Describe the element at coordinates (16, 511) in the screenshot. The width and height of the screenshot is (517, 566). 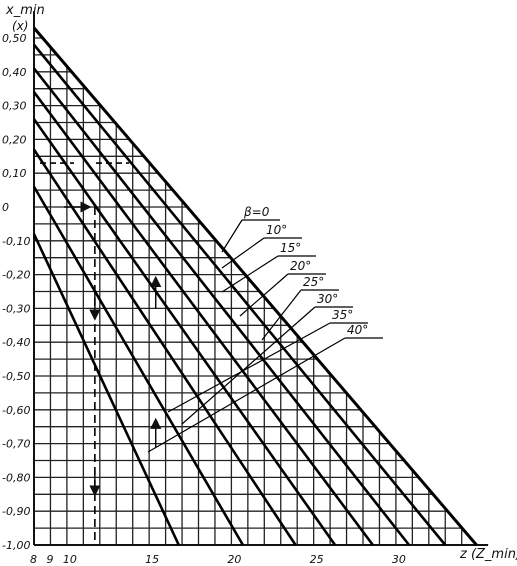
I see `y-tick-label: -0,90` at that location.